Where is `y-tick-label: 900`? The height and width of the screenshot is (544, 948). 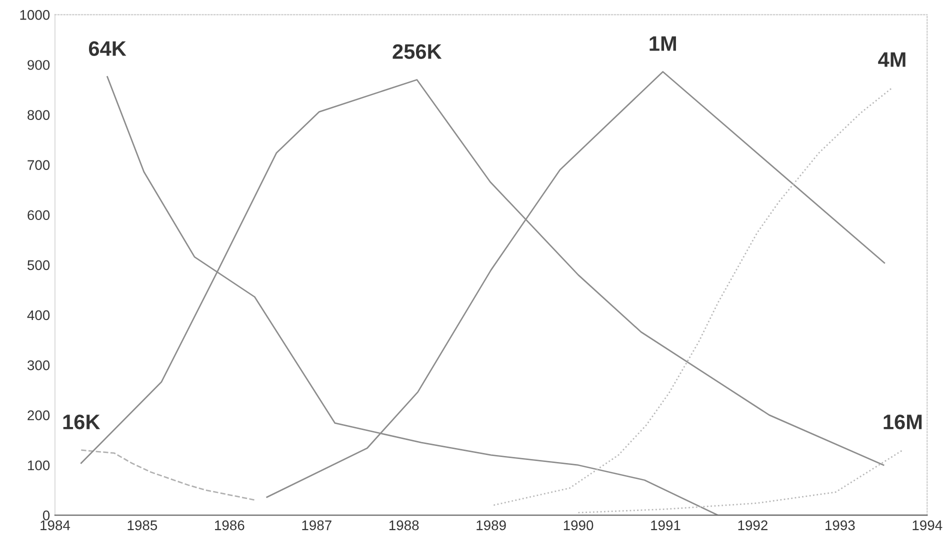
y-tick-label: 900 is located at coordinates (39, 65).